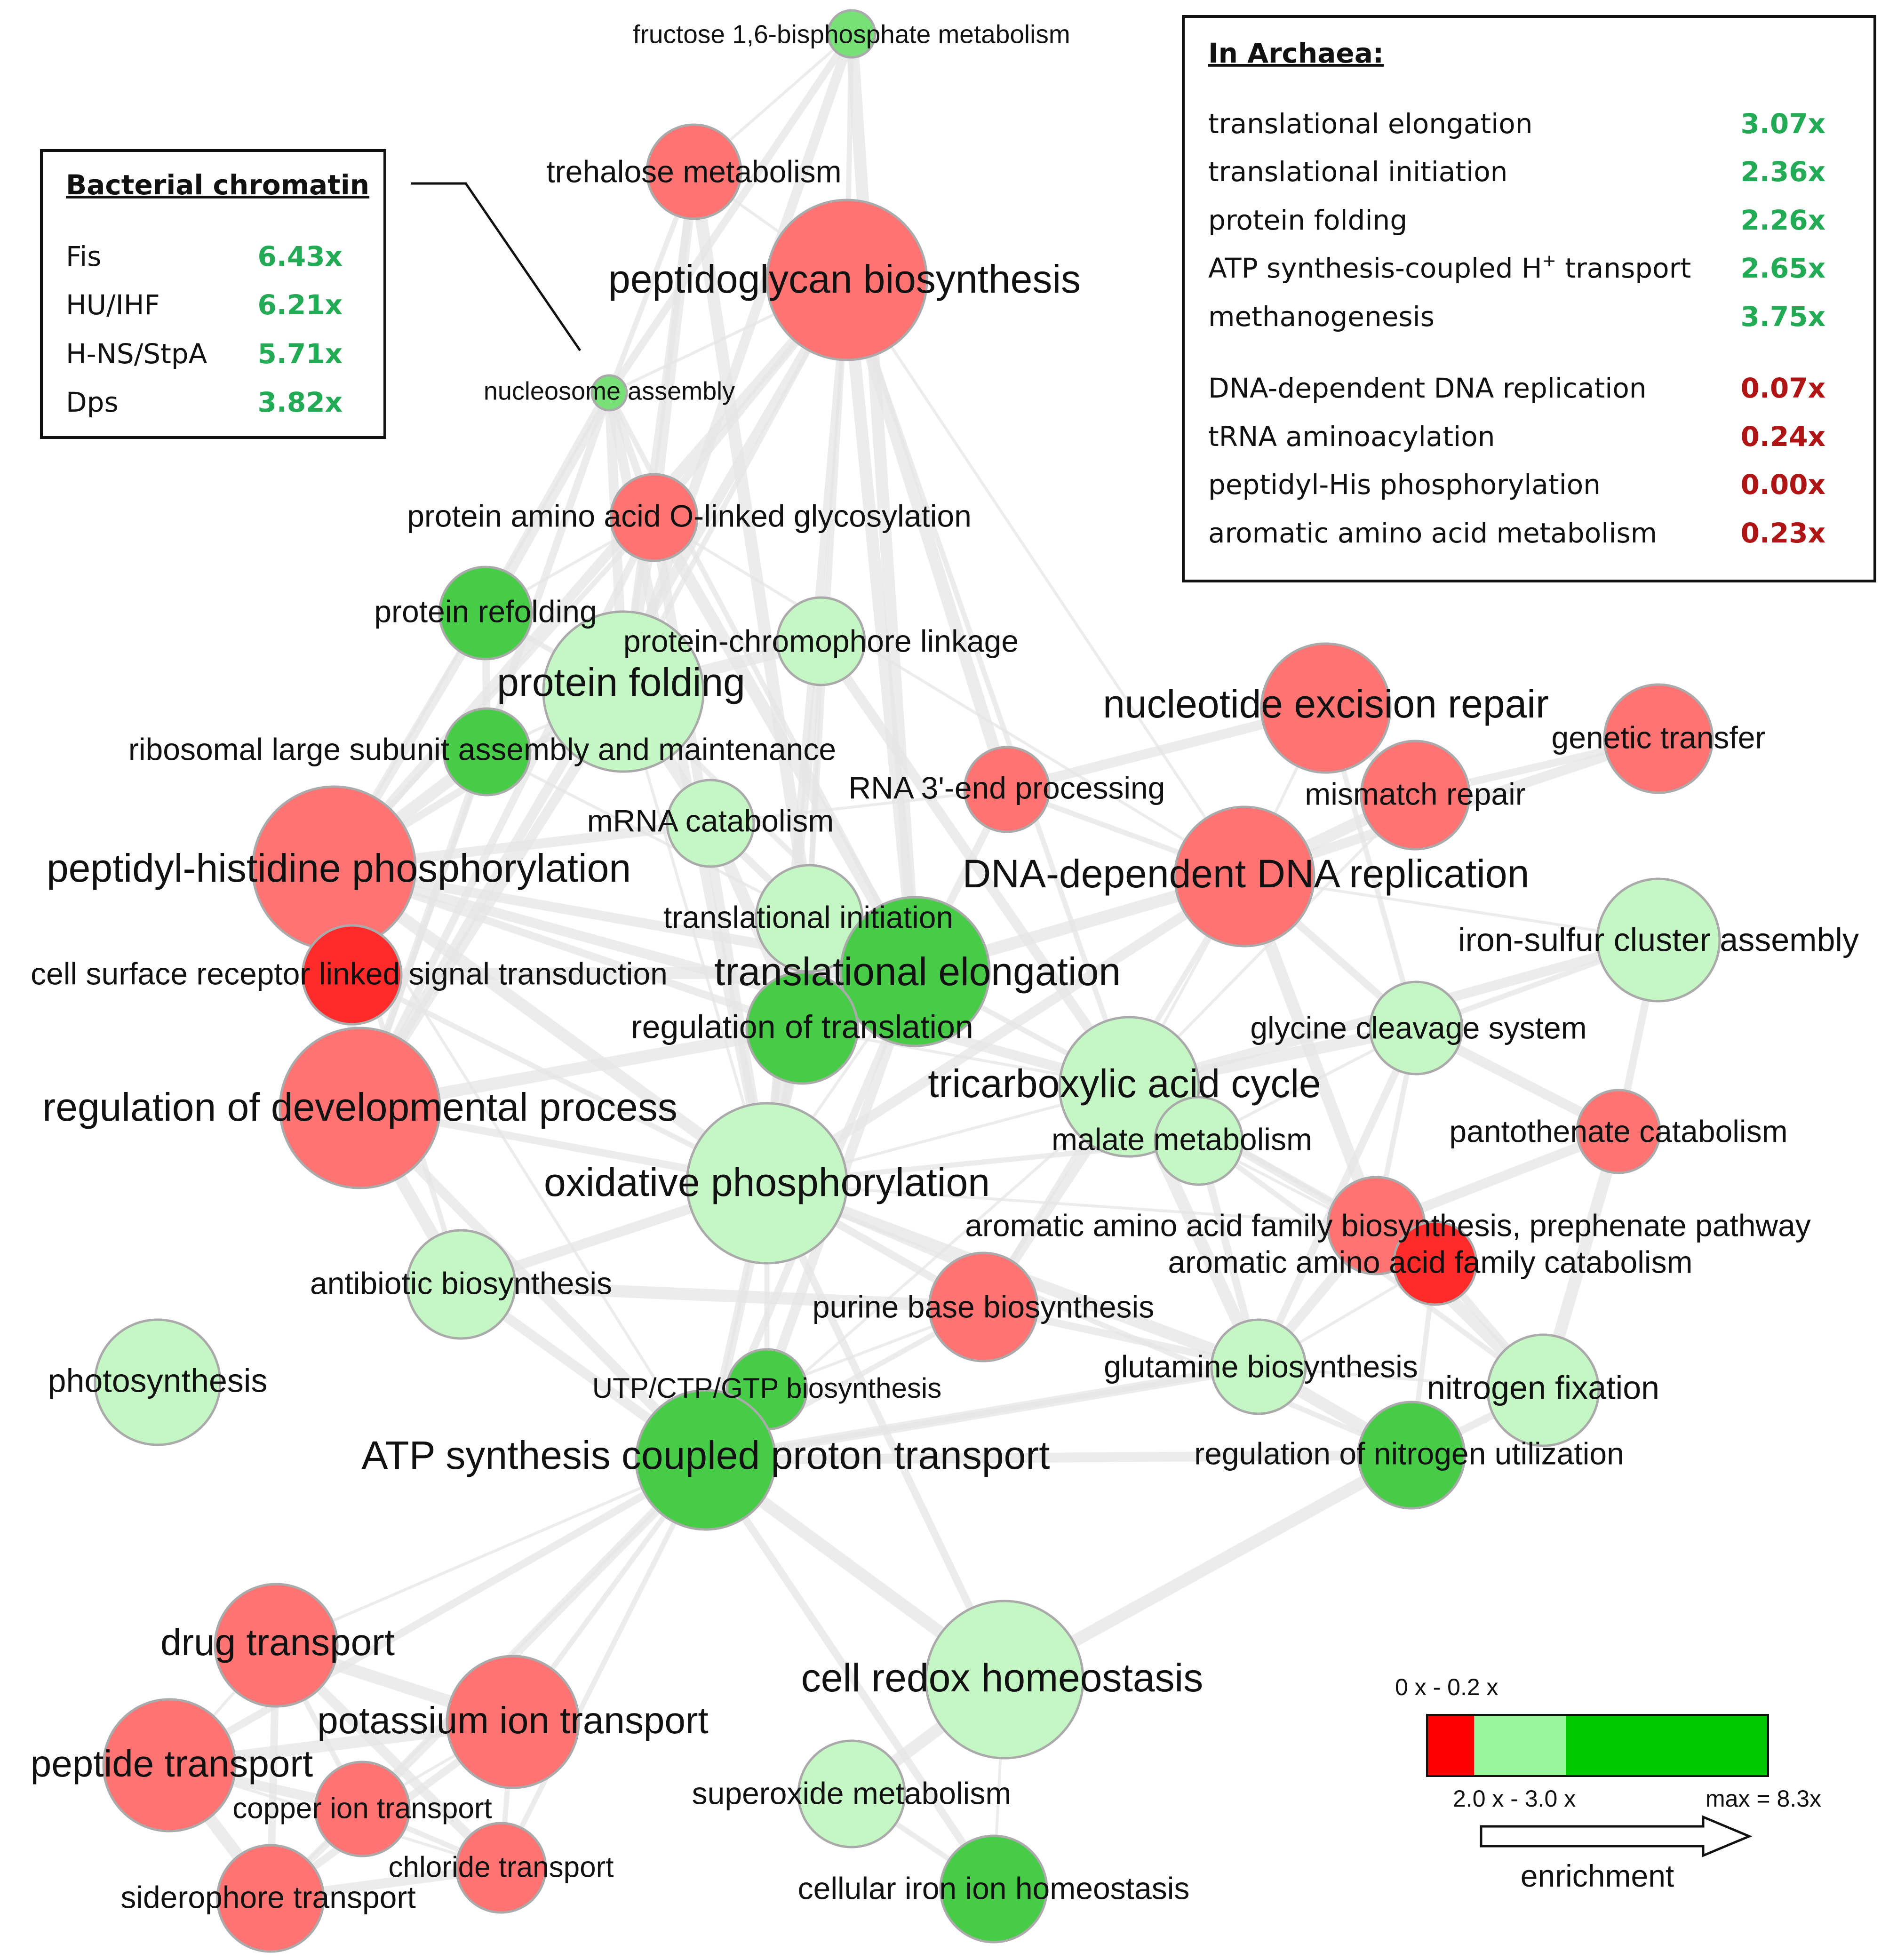 The image size is (1889, 1960). I want to click on label-nucleosome: nucleosome assembly, so click(609, 391).